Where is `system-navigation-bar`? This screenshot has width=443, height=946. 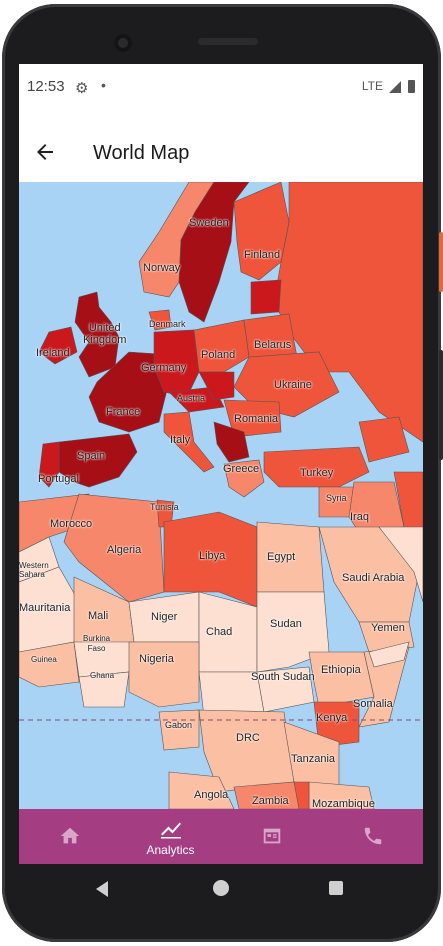 system-navigation-bar is located at coordinates (221, 889).